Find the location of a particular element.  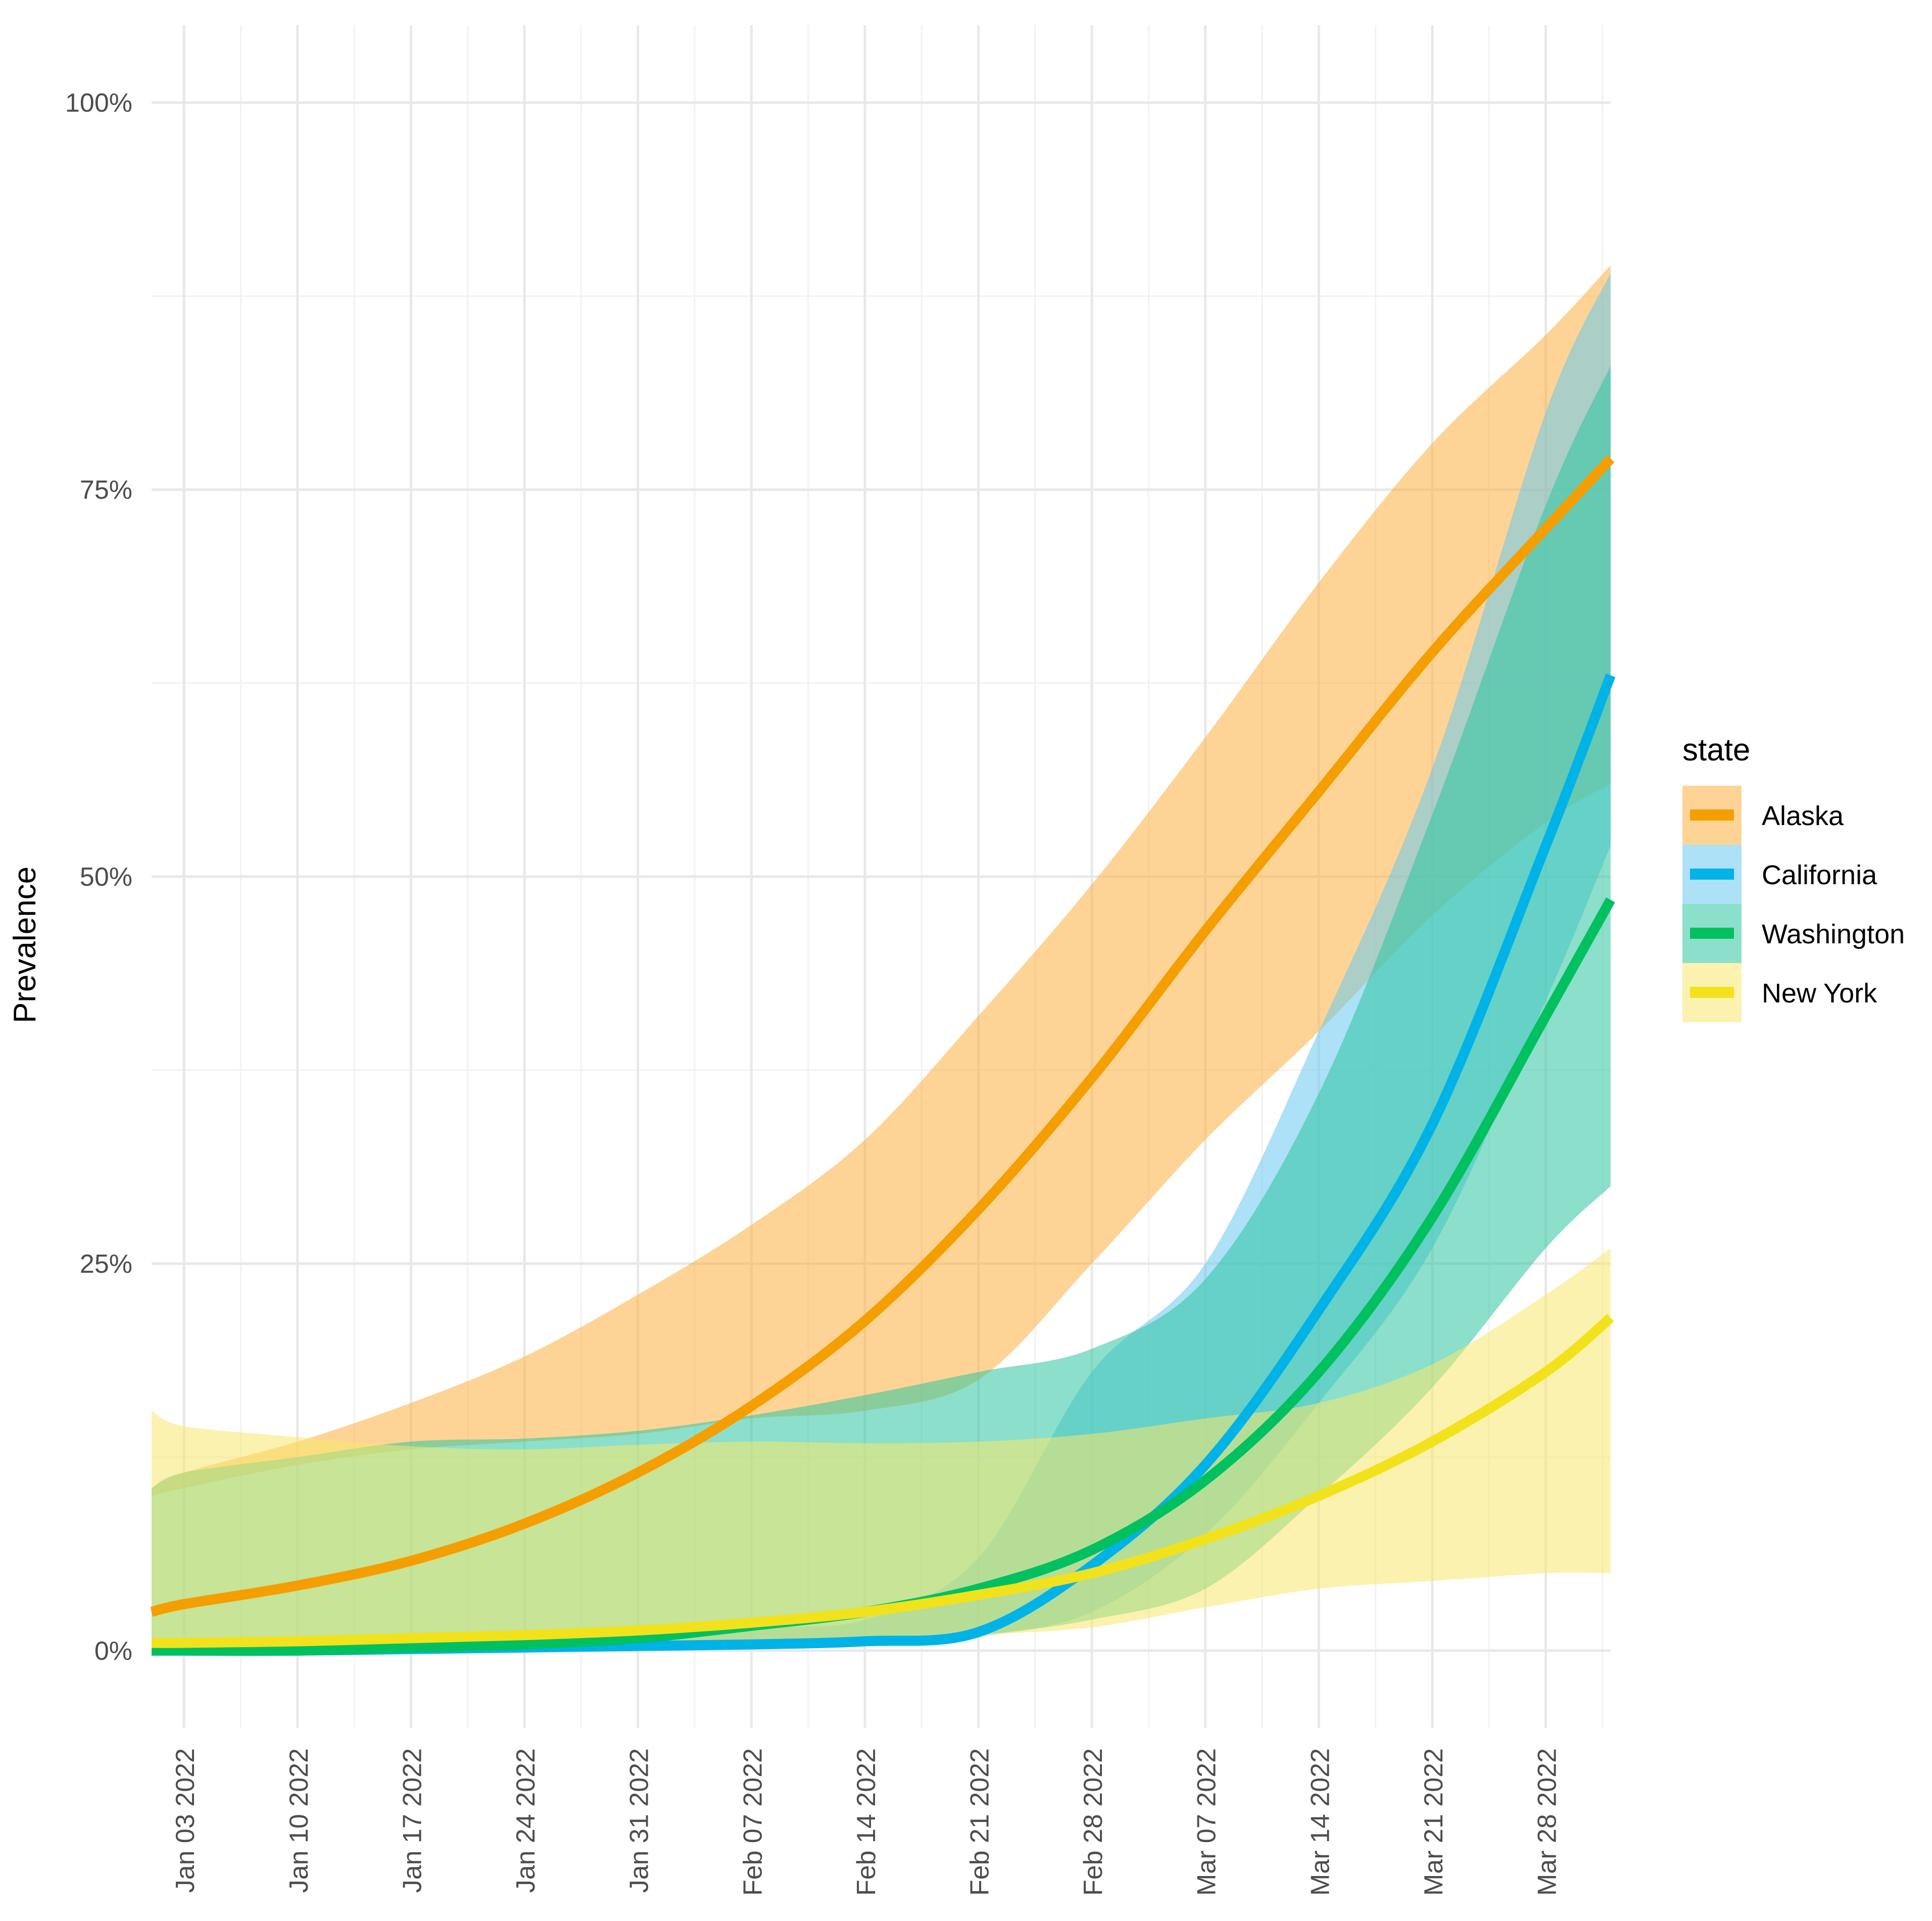

legend-item-california: California is located at coordinates (1780, 874).